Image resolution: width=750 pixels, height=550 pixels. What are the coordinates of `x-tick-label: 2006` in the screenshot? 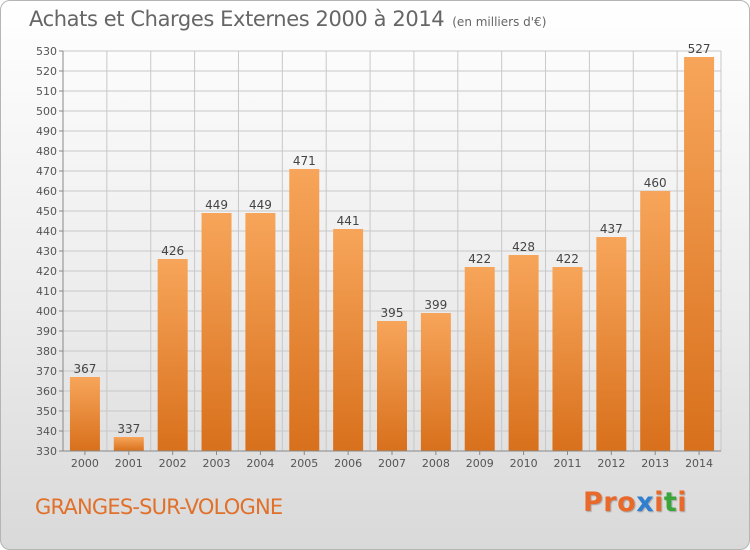 It's located at (348, 463).